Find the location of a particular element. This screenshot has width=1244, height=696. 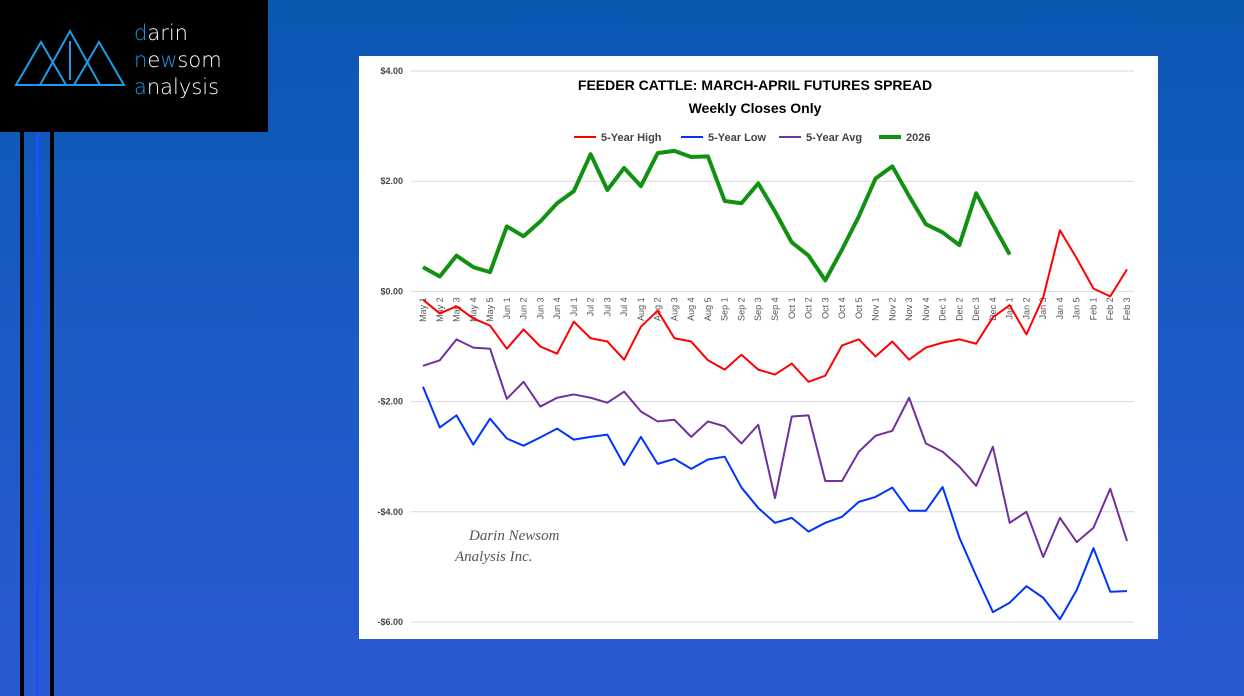

y-tick-label: $0.00 is located at coordinates (391, 291).